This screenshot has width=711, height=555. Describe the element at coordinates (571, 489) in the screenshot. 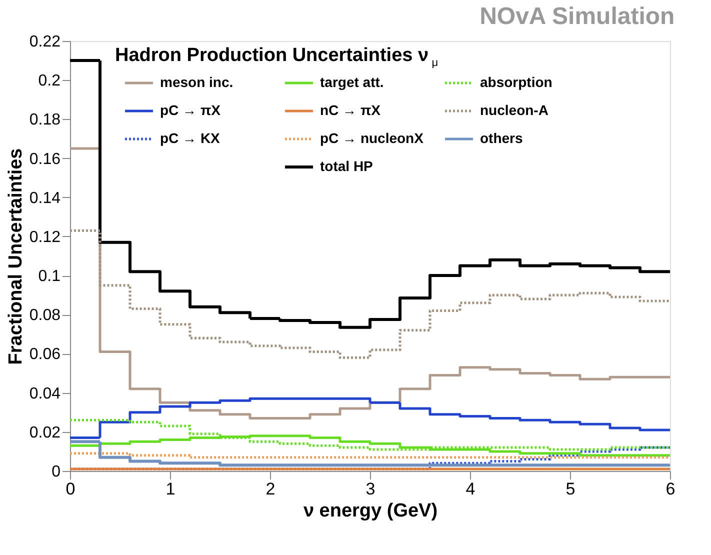

I see `x-tick-label: 5` at that location.